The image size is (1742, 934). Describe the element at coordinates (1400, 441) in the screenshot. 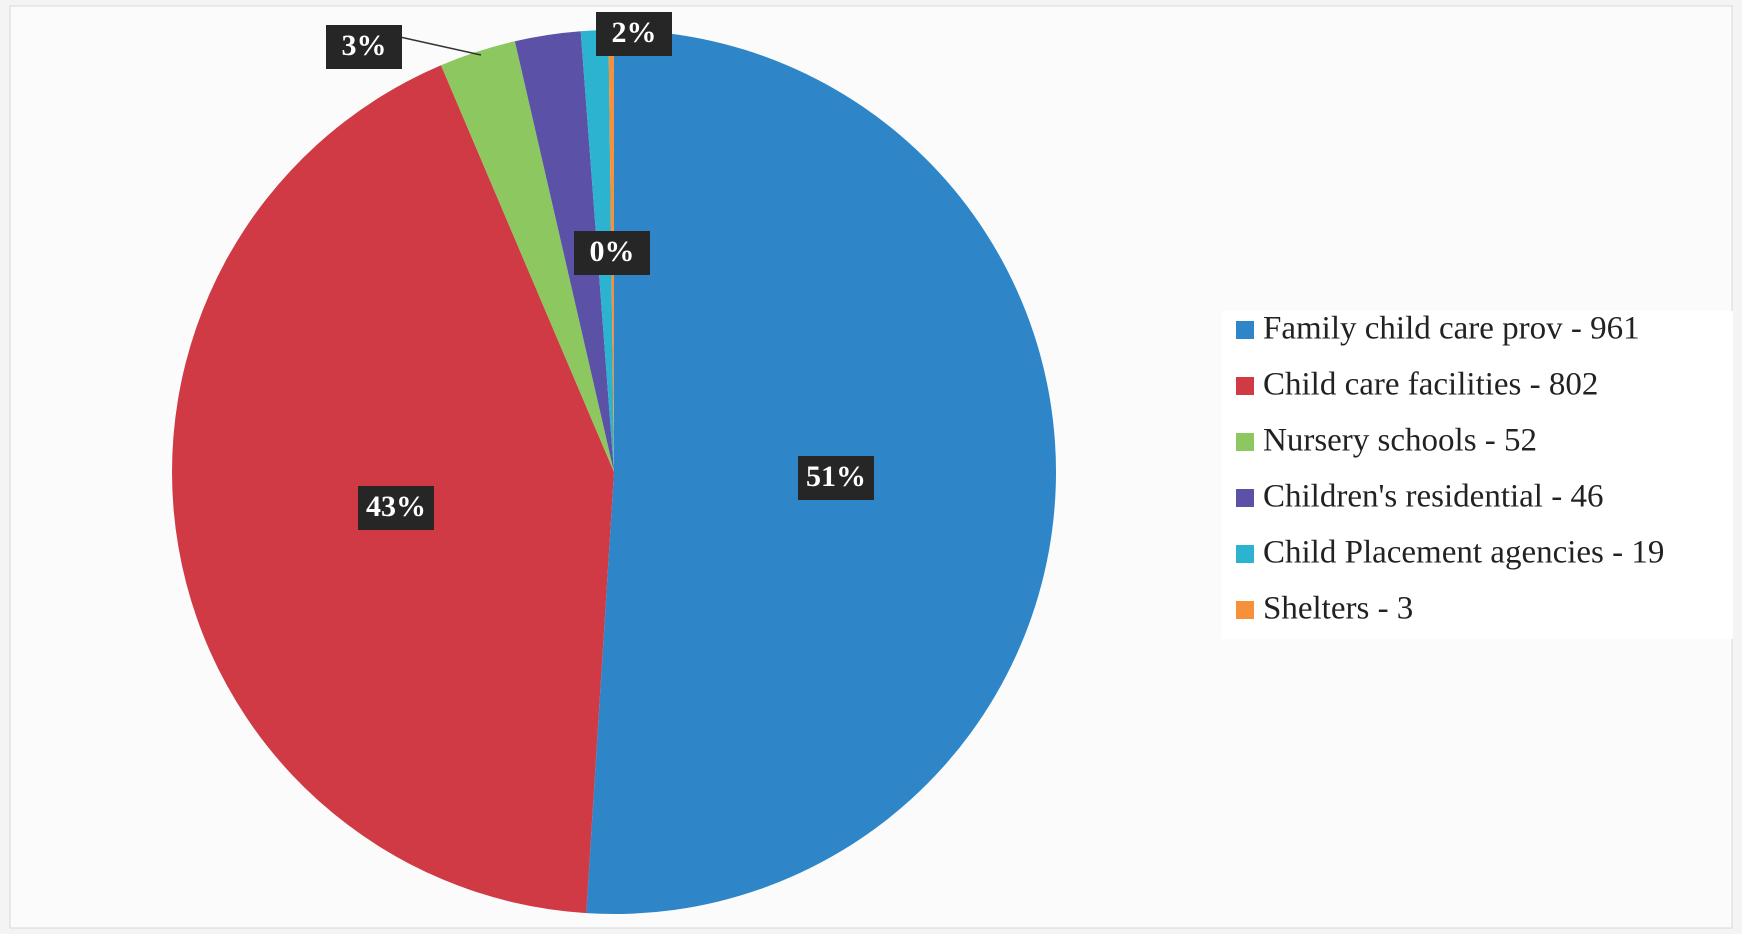

I see `legend-label: Nursery schools - 52` at that location.